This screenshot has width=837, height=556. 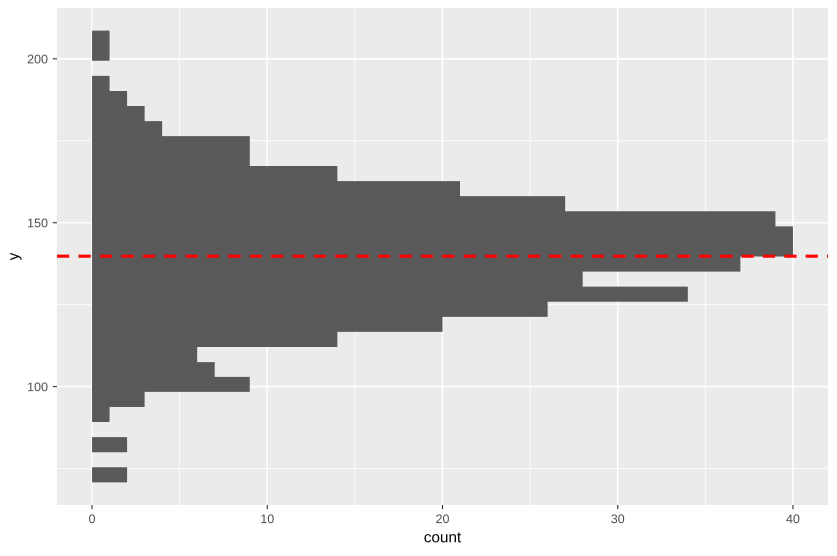 What do you see at coordinates (38, 59) in the screenshot?
I see `y-tick-label: 200` at bounding box center [38, 59].